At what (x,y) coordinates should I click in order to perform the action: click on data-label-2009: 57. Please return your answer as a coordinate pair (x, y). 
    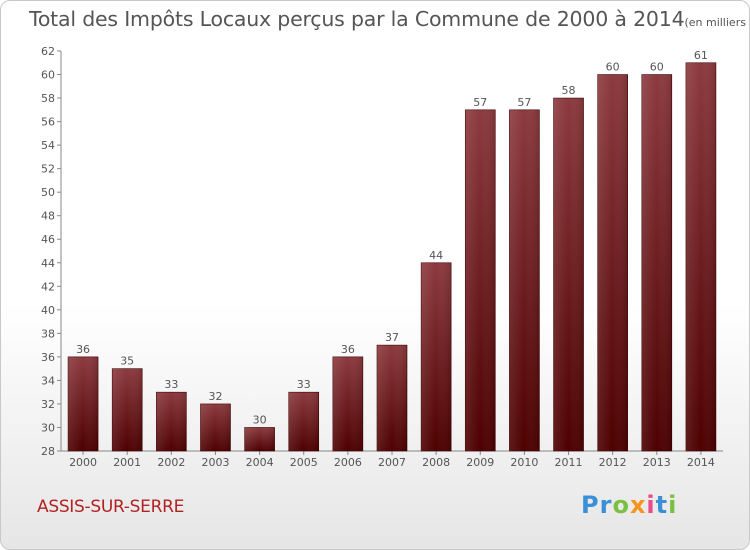
    Looking at the image, I should click on (480, 102).